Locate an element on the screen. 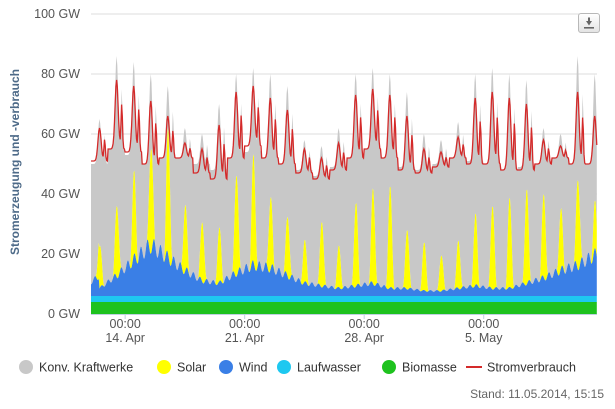  y-tick-label: 20 GW is located at coordinates (60, 254).